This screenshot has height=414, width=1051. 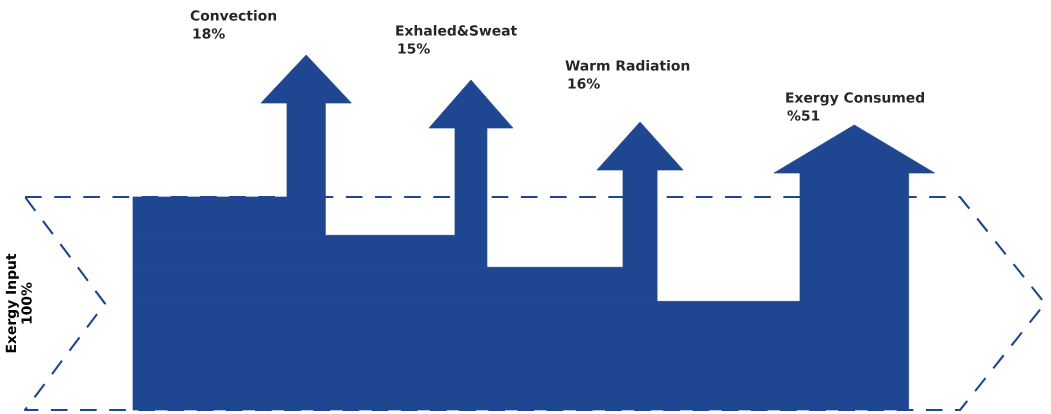 What do you see at coordinates (26, 303) in the screenshot?
I see `data-label: 100%` at bounding box center [26, 303].